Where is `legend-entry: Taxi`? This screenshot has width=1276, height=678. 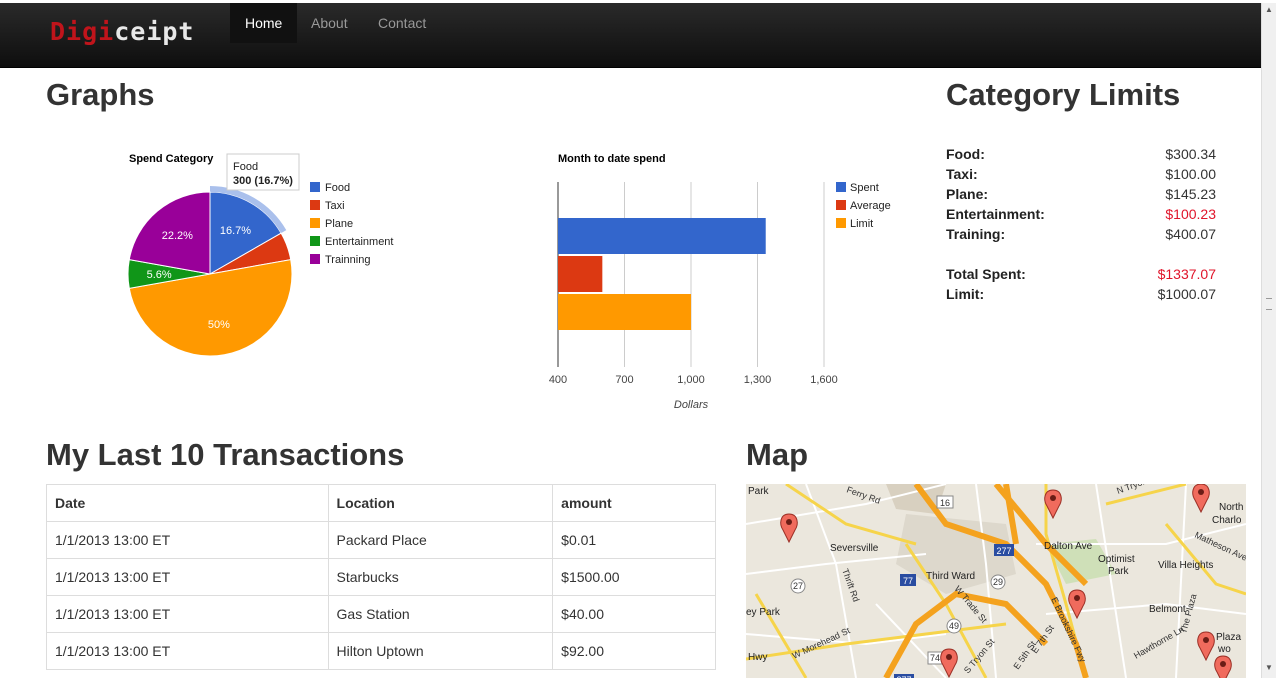
legend-entry: Taxi is located at coordinates (335, 206).